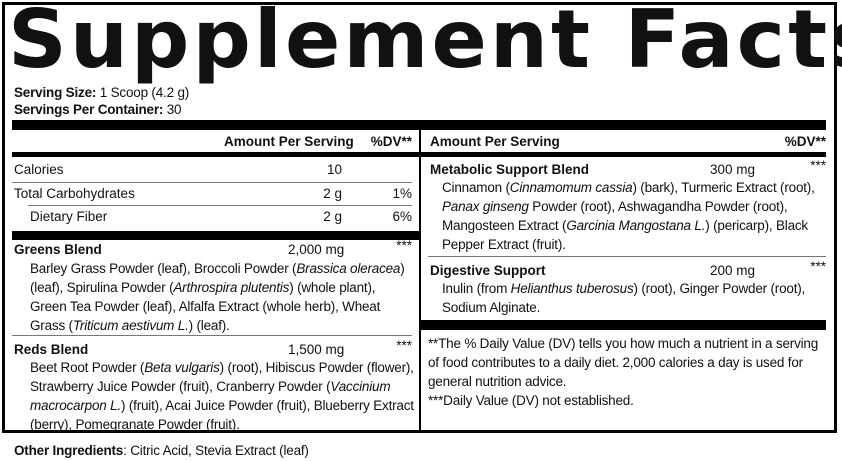 The height and width of the screenshot is (461, 842). I want to click on ingredient-latin: Arthrospira plutentis, so click(231, 287).